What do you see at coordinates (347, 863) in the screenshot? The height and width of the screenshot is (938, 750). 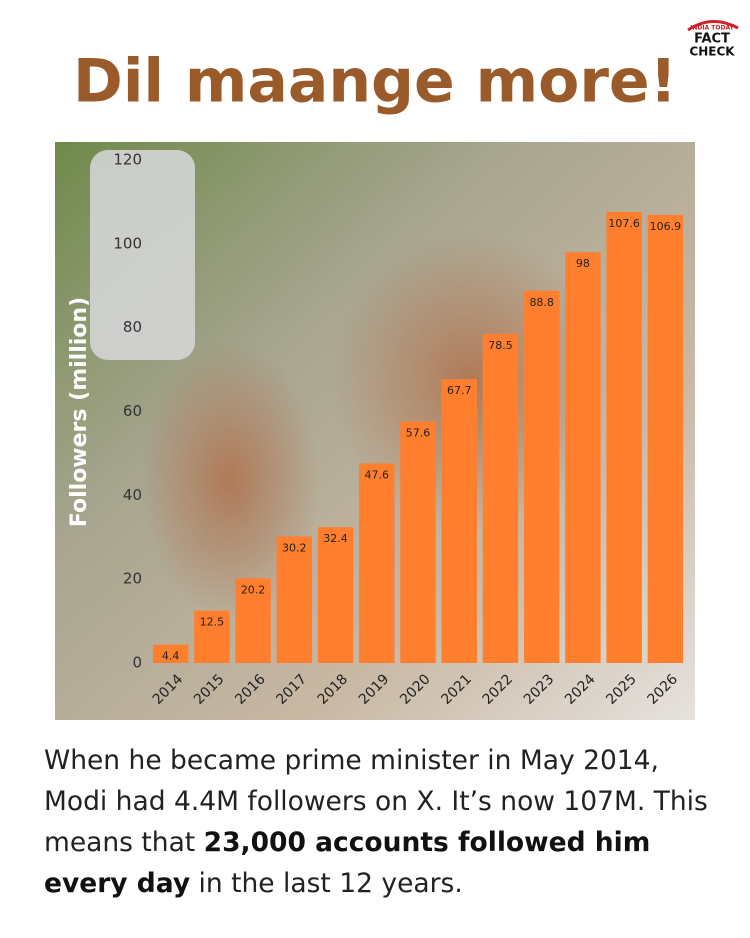 I see `caption-segment: 23,000 accounts followed him every day` at bounding box center [347, 863].